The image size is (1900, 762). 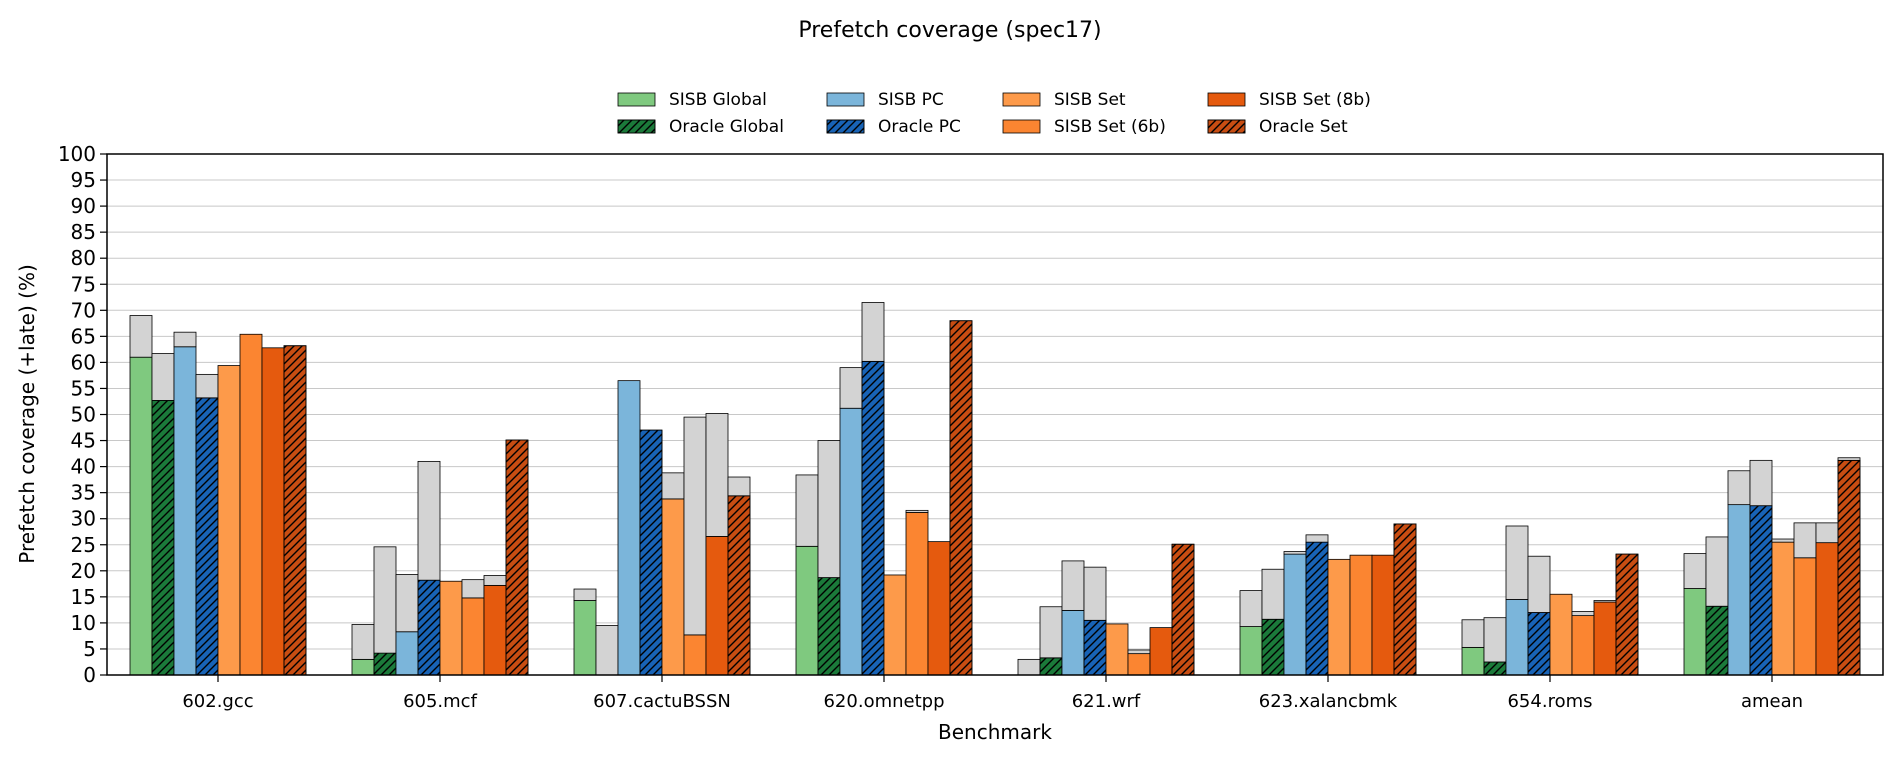 What do you see at coordinates (217, 701) in the screenshot?
I see `x-tick-label: 602.gcc` at bounding box center [217, 701].